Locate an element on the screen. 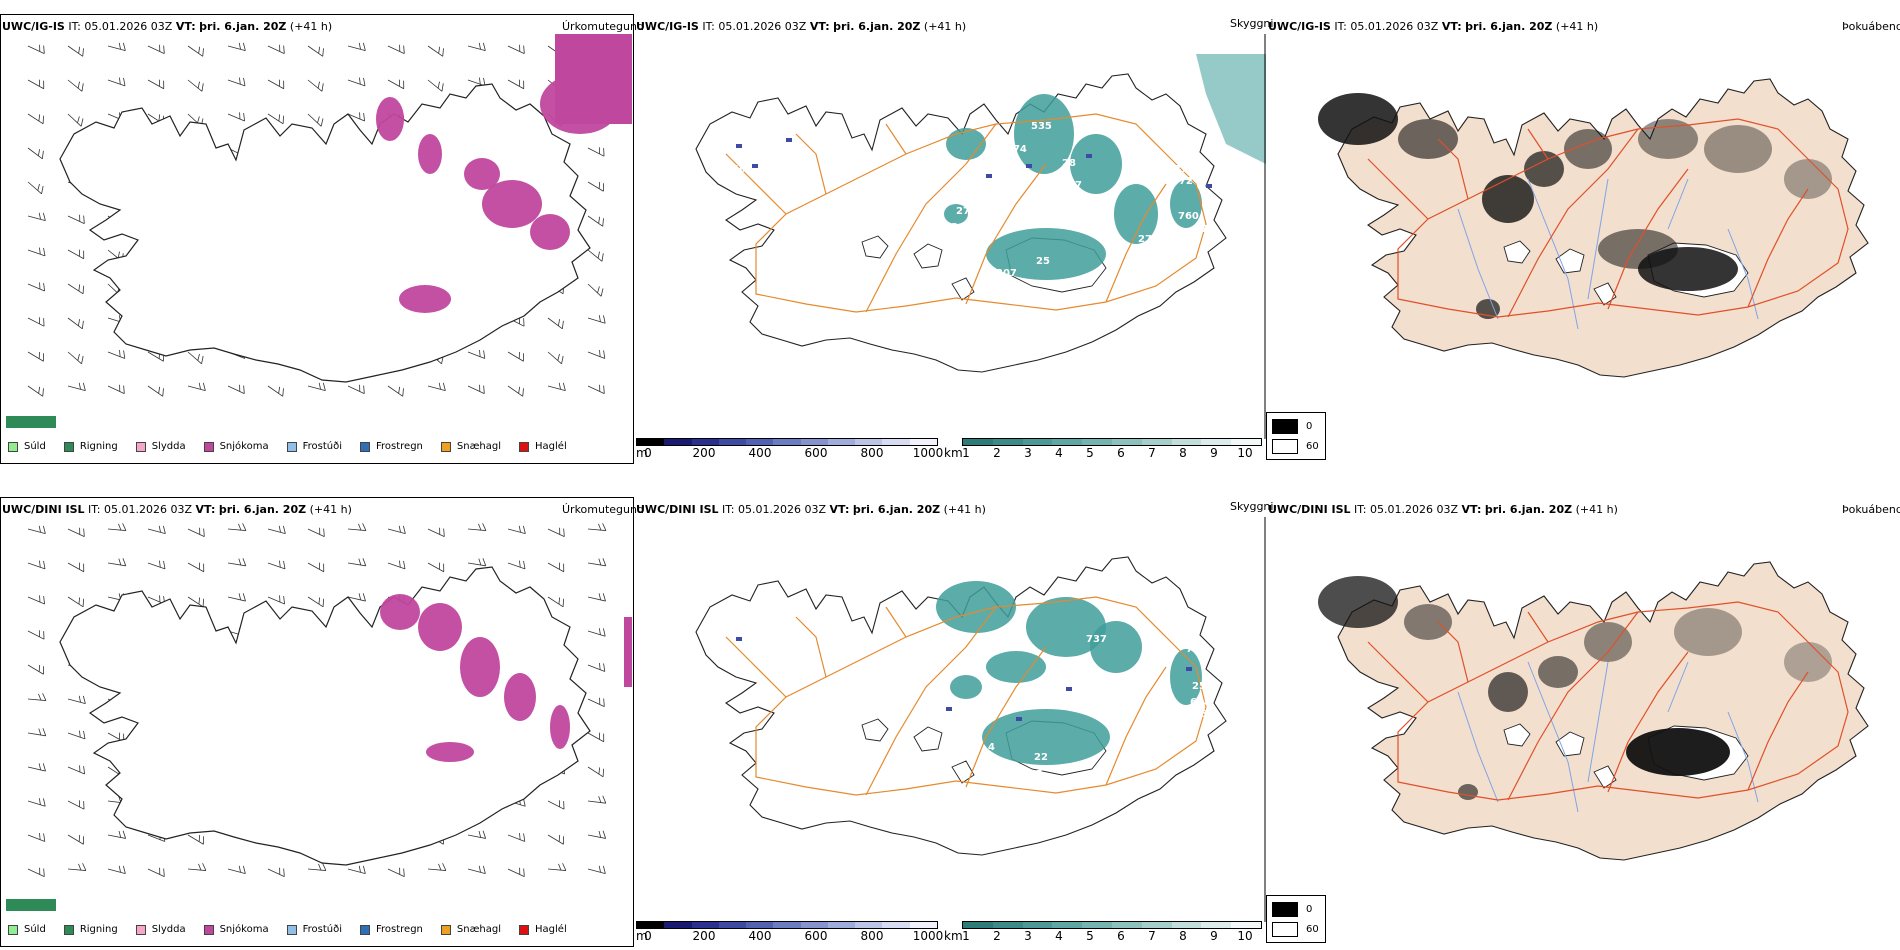 The height and width of the screenshot is (950, 1900). cloud-base-value: 307 is located at coordinates (1006, 273).